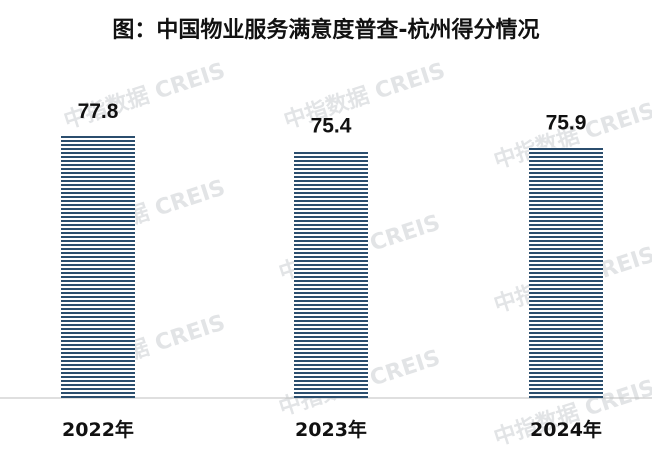 The image size is (652, 453). Describe the element at coordinates (98, 111) in the screenshot. I see `bar-value-label: 77.8` at that location.